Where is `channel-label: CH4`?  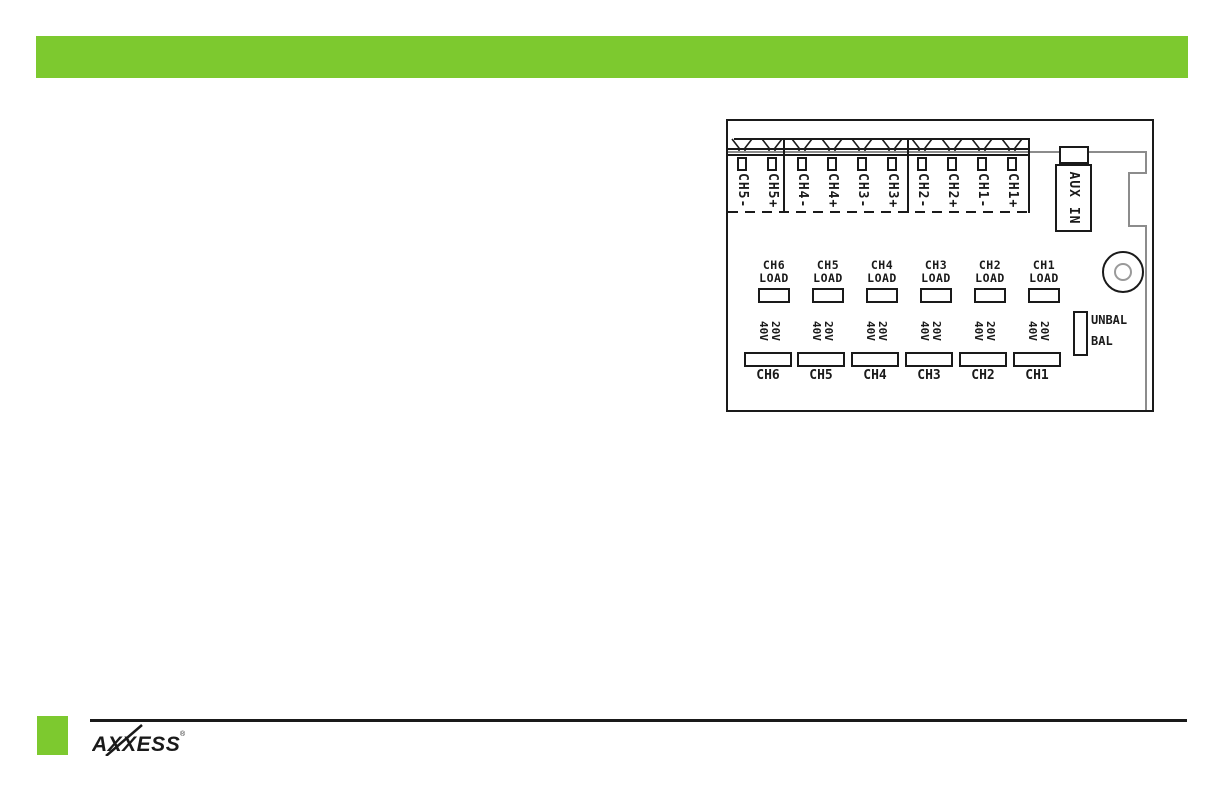
channel-label: CH4 is located at coordinates (875, 375).